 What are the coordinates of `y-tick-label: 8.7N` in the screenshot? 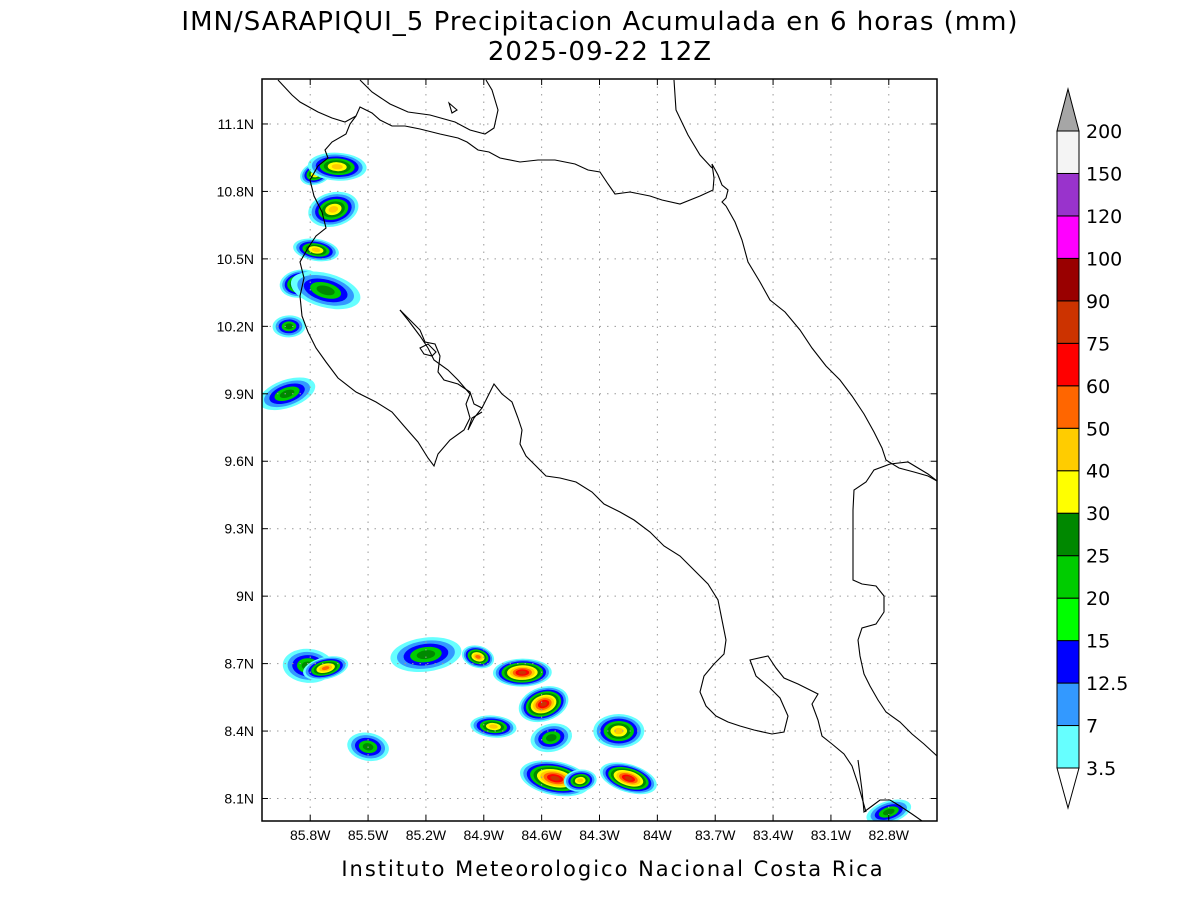 It's located at (239, 664).